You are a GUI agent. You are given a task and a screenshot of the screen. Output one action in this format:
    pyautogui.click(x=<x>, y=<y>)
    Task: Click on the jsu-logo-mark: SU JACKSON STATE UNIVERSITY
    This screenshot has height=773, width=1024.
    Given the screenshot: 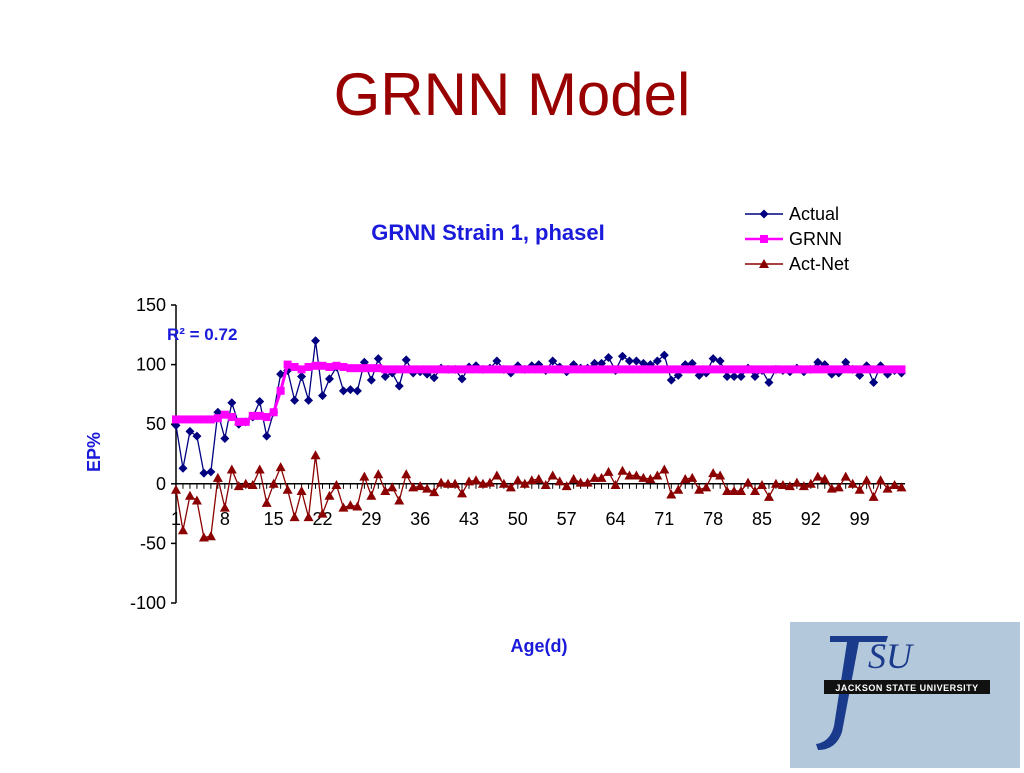 What is the action you would take?
    pyautogui.click(x=903, y=693)
    